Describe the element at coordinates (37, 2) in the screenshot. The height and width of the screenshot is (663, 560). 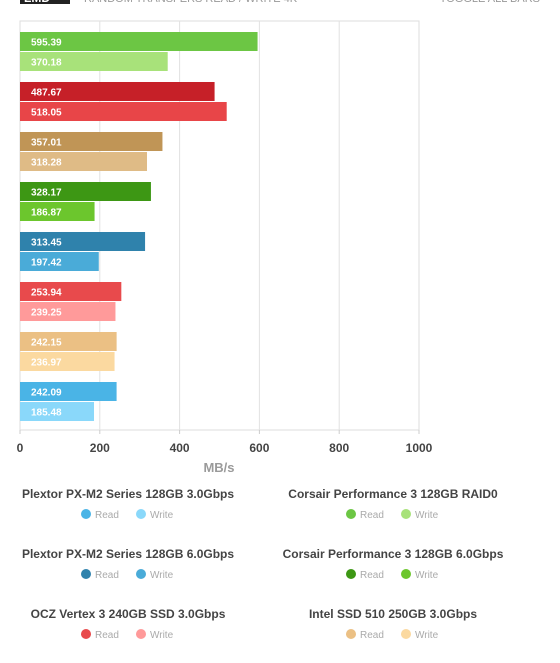
I see `header-badge: LMD` at that location.